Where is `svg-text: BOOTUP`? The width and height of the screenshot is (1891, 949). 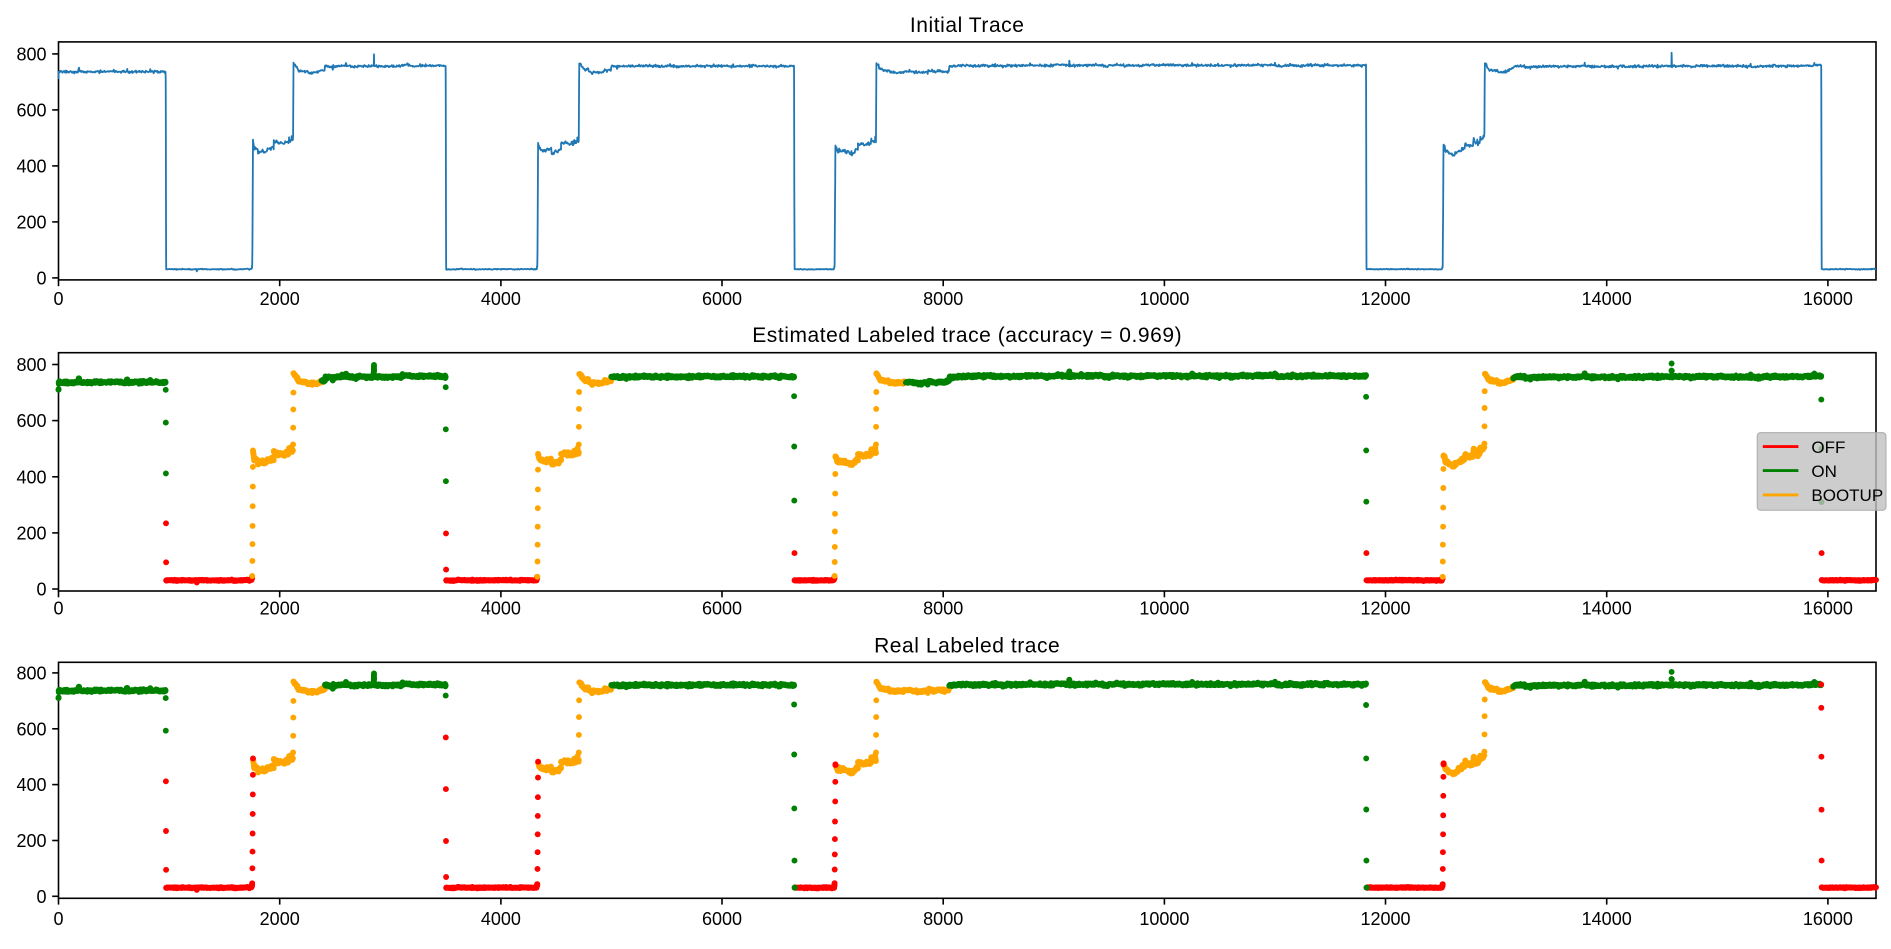 svg-text: BOOTUP is located at coordinates (1847, 495).